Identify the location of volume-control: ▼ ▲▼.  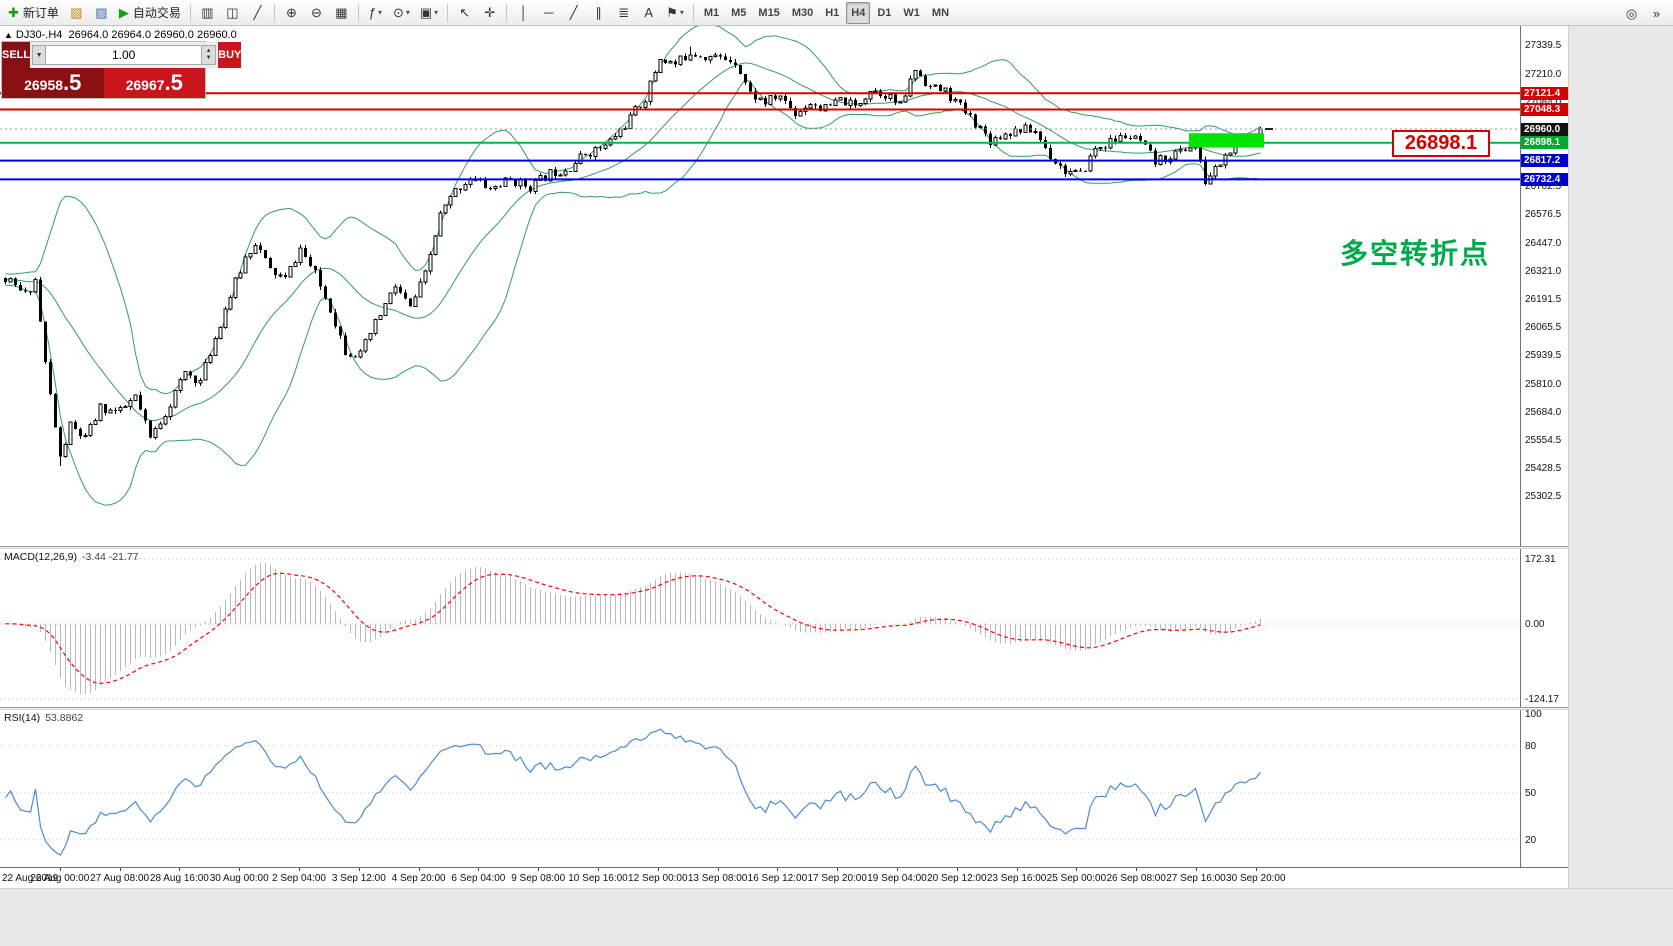
(124, 55).